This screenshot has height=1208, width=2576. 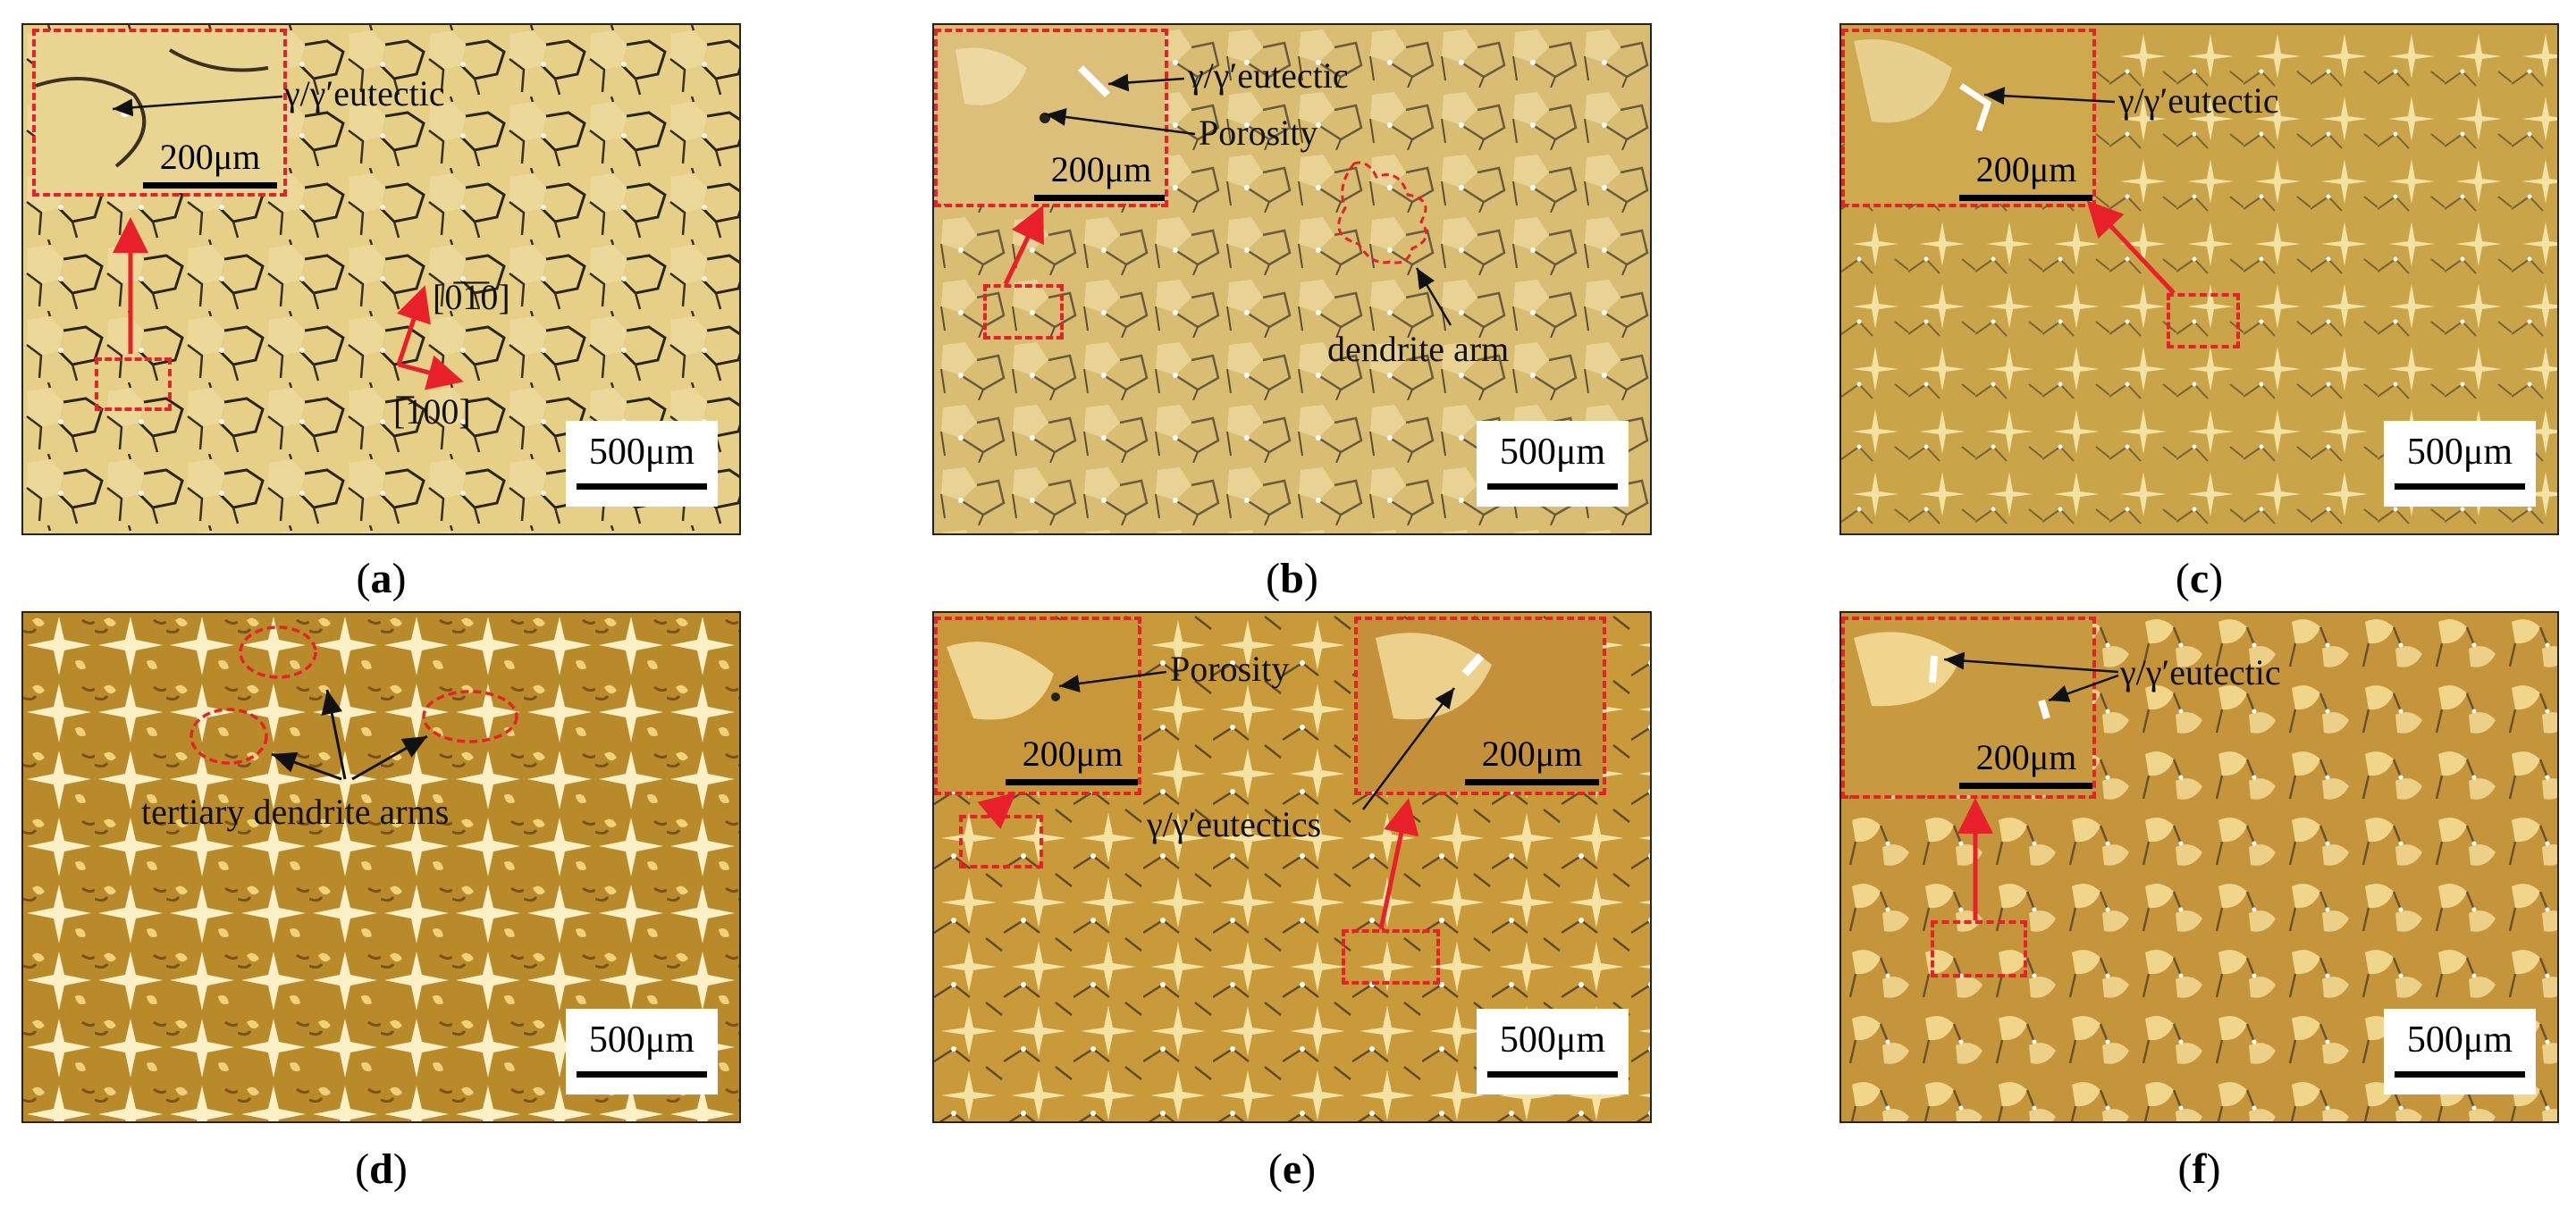 I want to click on caption-d: (d), so click(x=382, y=1169).